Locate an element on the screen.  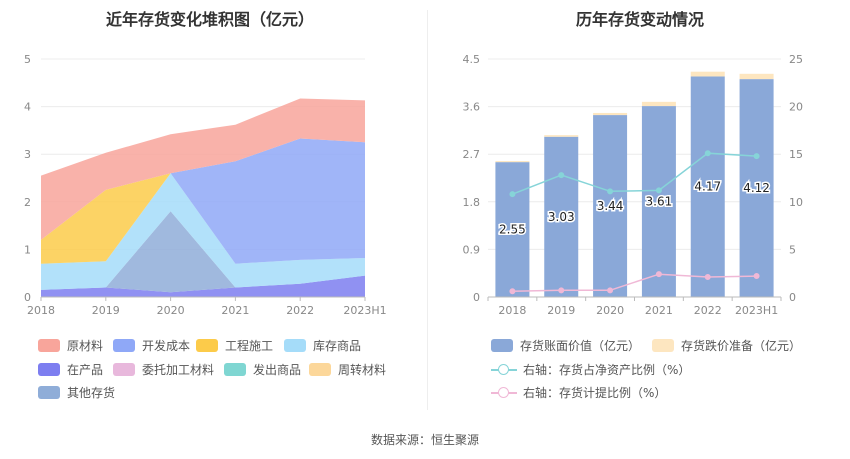
legend-label: 存货账面价值（亿元） is located at coordinates (580, 346).